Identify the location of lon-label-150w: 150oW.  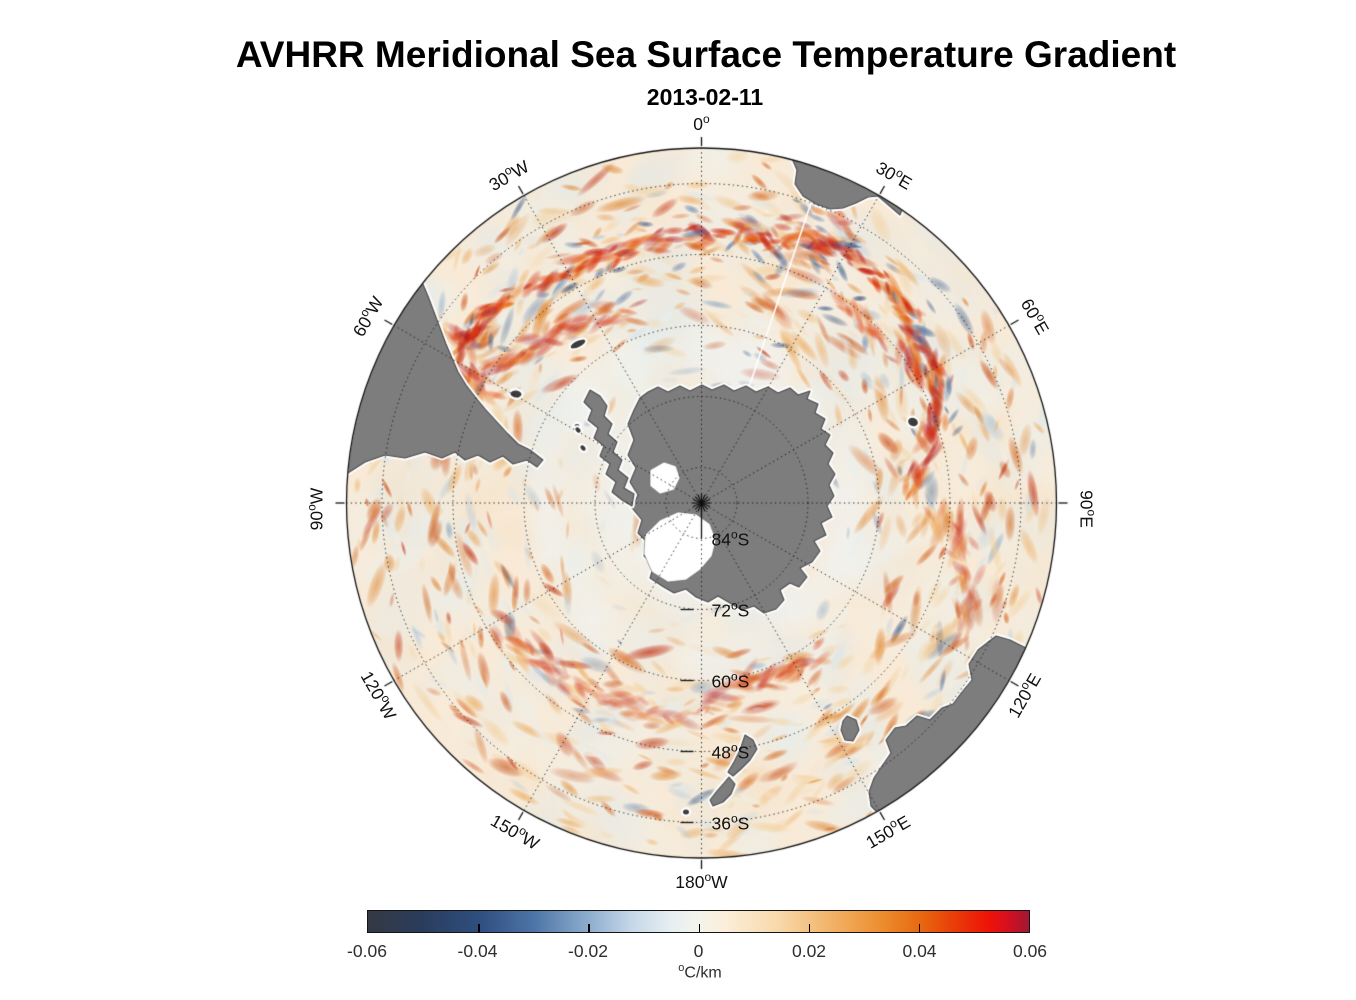
(515, 831).